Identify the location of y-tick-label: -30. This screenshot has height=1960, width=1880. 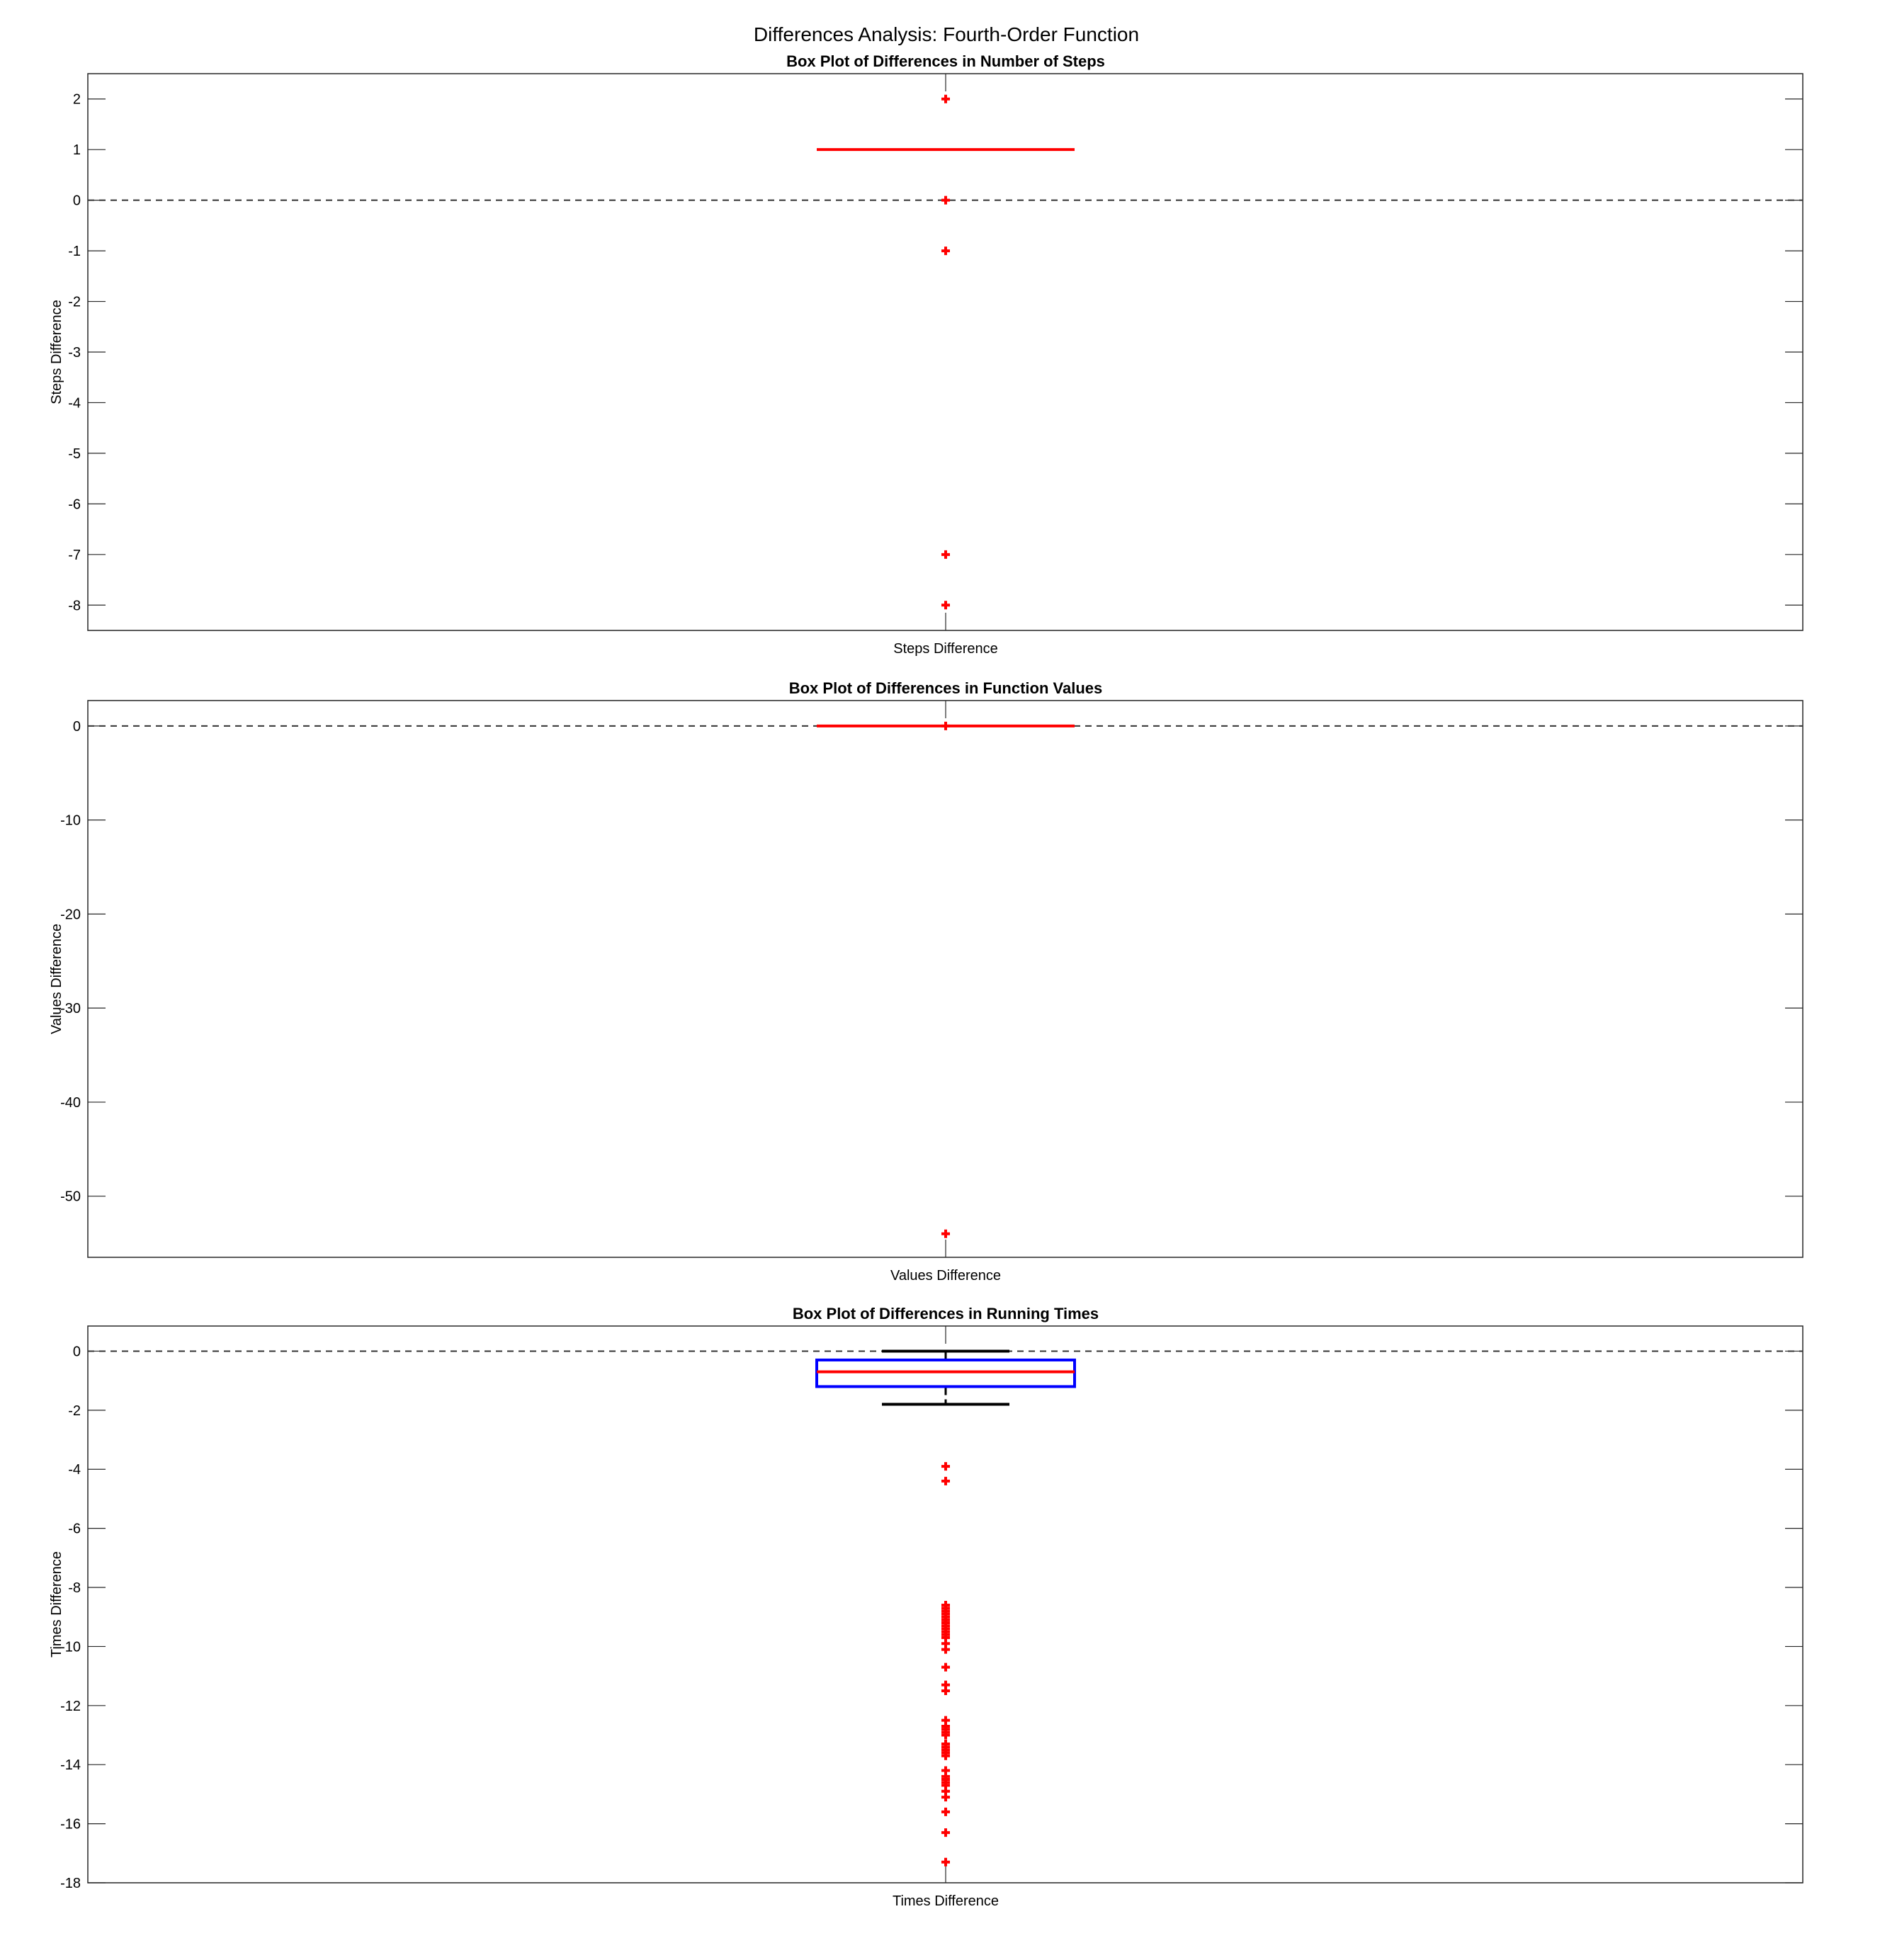
(70, 1008).